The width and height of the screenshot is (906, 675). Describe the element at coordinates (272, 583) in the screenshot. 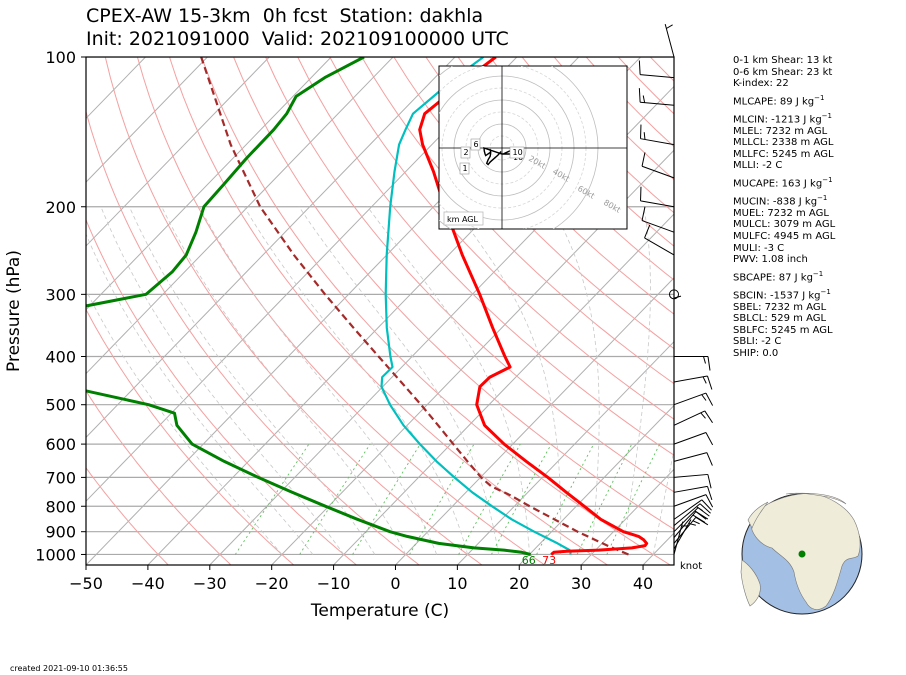

I see `x-tick-label: −20` at that location.